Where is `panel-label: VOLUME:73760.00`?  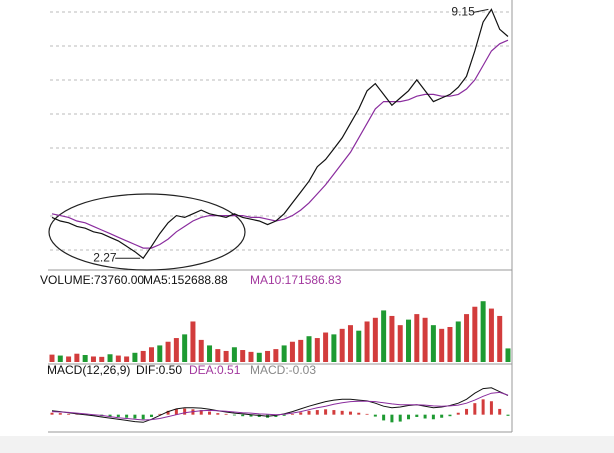
panel-label: VOLUME:73760.00 is located at coordinates (92, 280).